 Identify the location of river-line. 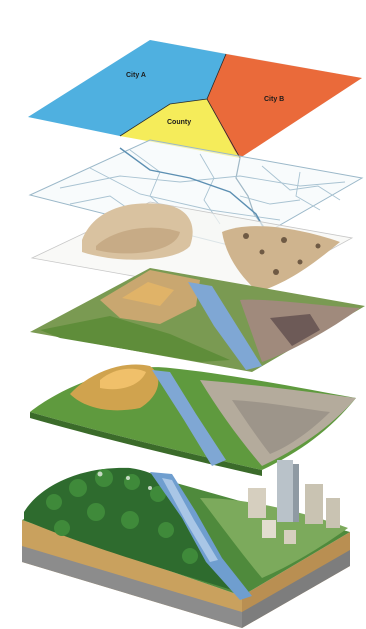
(194, 192).